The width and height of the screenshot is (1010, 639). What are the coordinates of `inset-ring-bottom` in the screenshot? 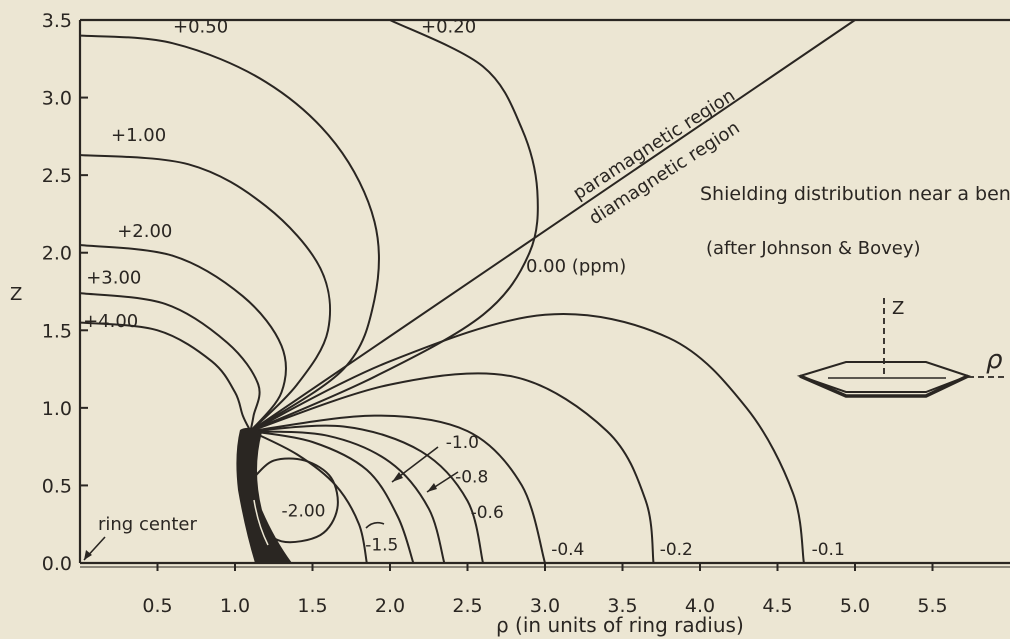 It's located at (884, 386).